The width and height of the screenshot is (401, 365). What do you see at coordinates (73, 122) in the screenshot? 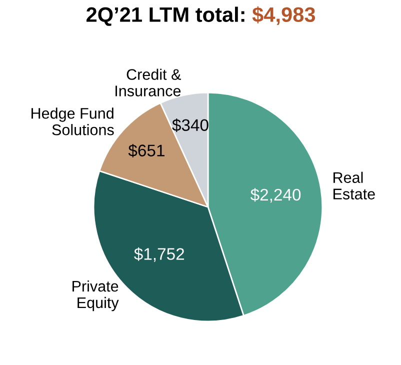
I see `slice-label: Hedge Fund Solutions` at bounding box center [73, 122].